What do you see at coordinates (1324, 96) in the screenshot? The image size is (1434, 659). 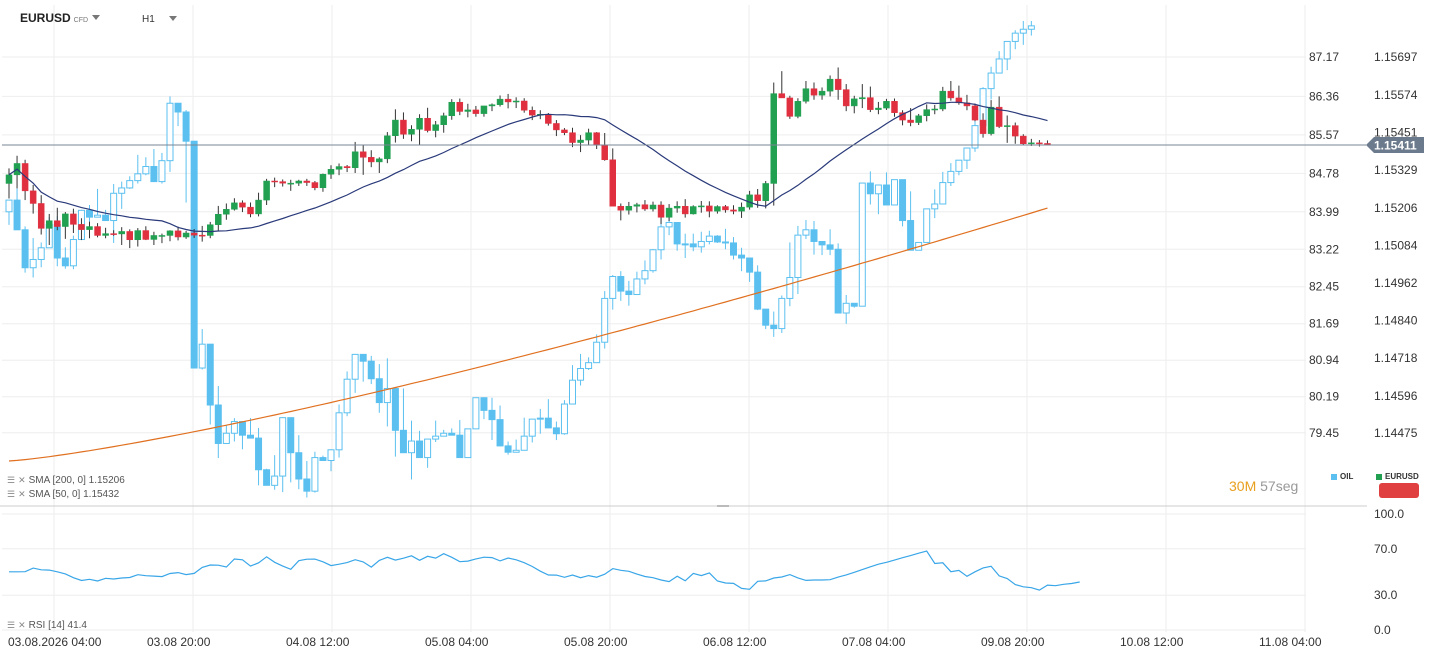 I see `oil-axis-tick: 86.36` at bounding box center [1324, 96].